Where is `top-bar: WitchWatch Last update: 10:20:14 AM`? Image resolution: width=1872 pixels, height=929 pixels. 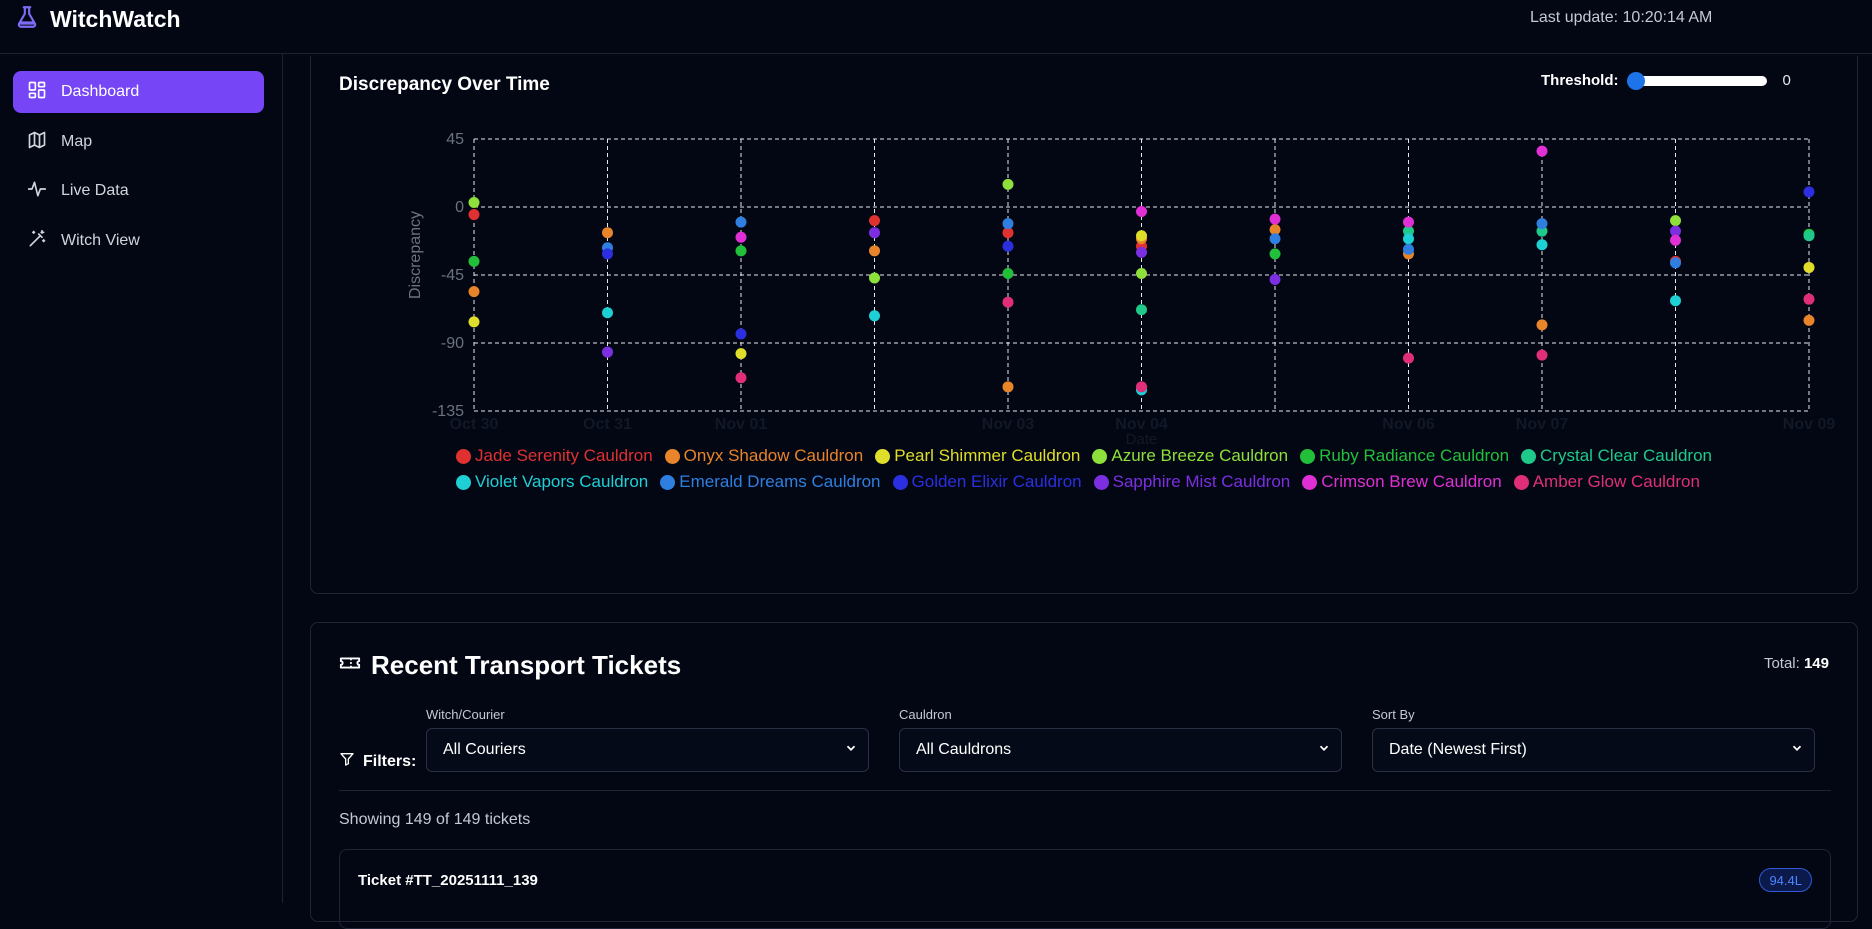
top-bar: WitchWatch Last update: 10:20:14 AM is located at coordinates (936, 27).